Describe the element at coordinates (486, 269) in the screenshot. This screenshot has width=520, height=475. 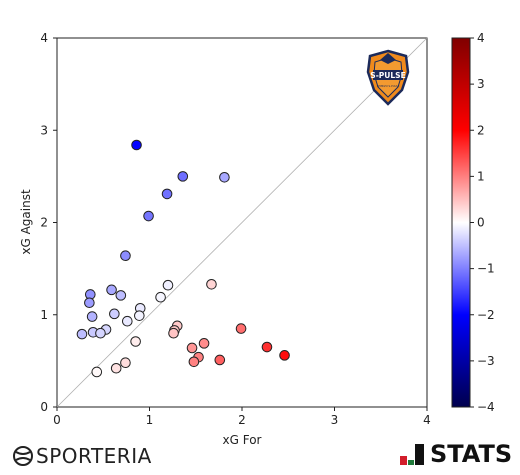
I see `colorbar-tick-label: −1` at that location.